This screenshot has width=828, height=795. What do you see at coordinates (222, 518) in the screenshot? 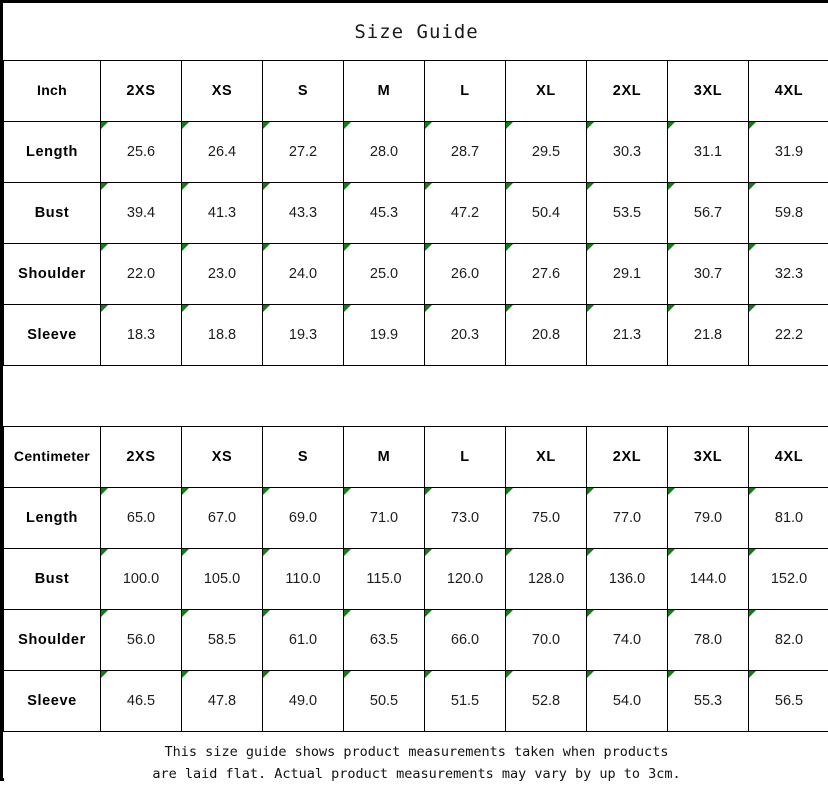
I see `measurement-cell: 67.0` at bounding box center [222, 518].